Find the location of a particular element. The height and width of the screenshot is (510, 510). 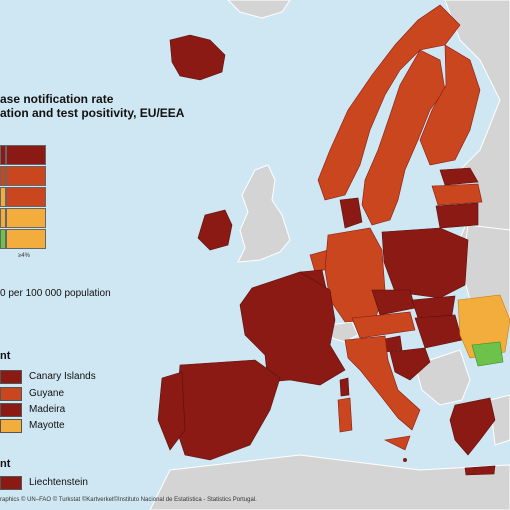

map-title-line1: ase notification rate is located at coordinates (57, 99).